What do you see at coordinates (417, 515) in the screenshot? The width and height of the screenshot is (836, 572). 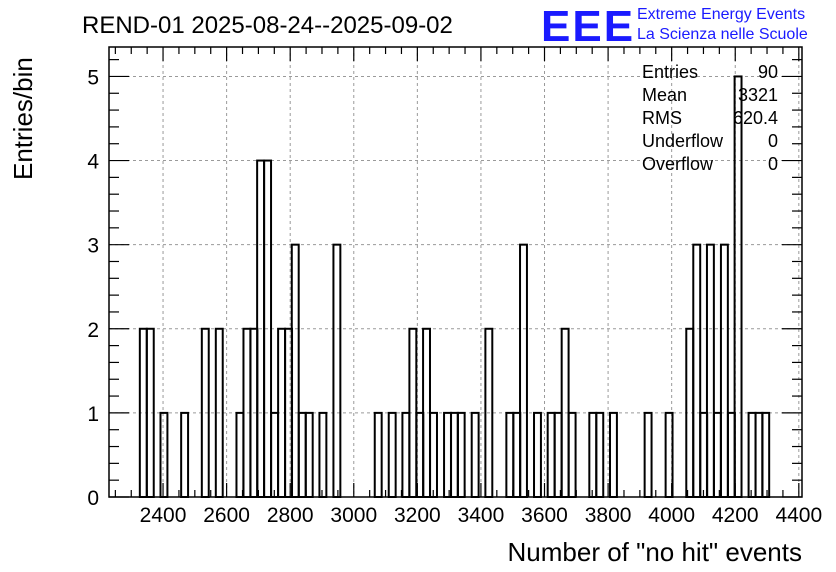 I see `x-tick-label: 3200` at bounding box center [417, 515].